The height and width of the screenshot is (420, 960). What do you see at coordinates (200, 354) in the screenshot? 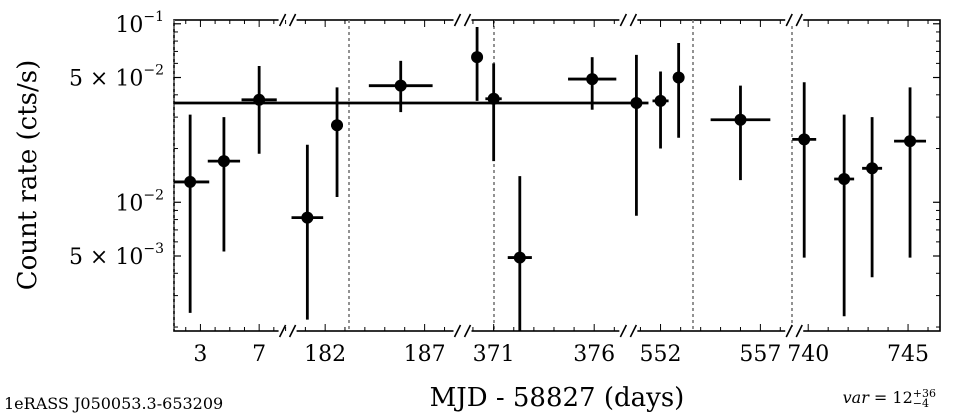
I see `x-tick-label: 3` at bounding box center [200, 354].